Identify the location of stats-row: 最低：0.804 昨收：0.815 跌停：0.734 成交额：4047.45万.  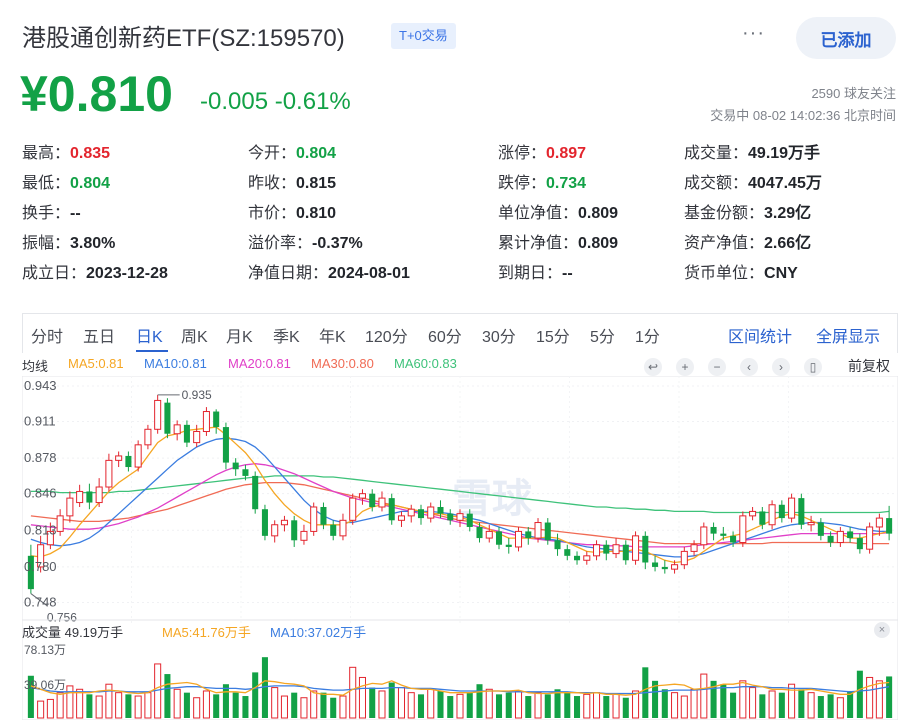
(462, 184).